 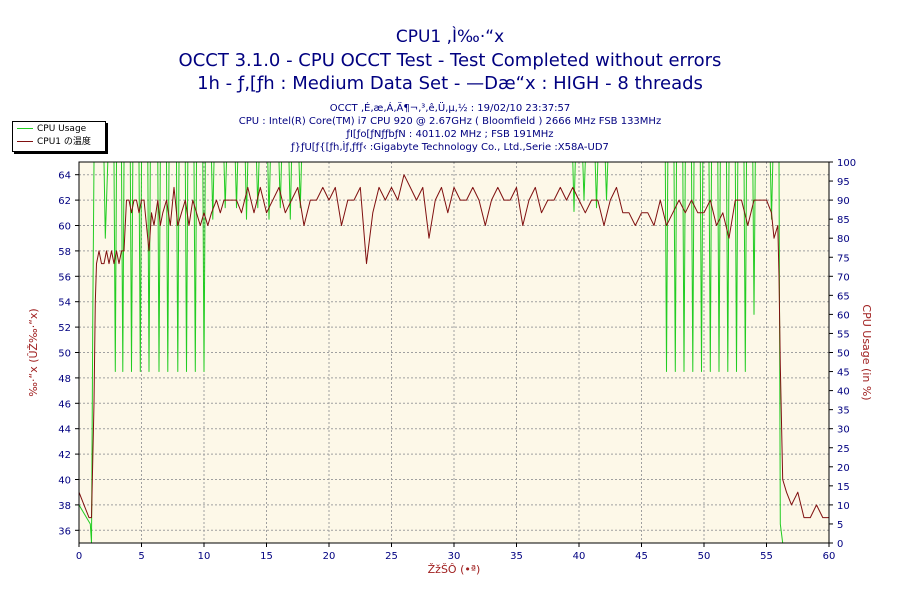 I want to click on y-right-tick-label: 55, so click(x=843, y=334).